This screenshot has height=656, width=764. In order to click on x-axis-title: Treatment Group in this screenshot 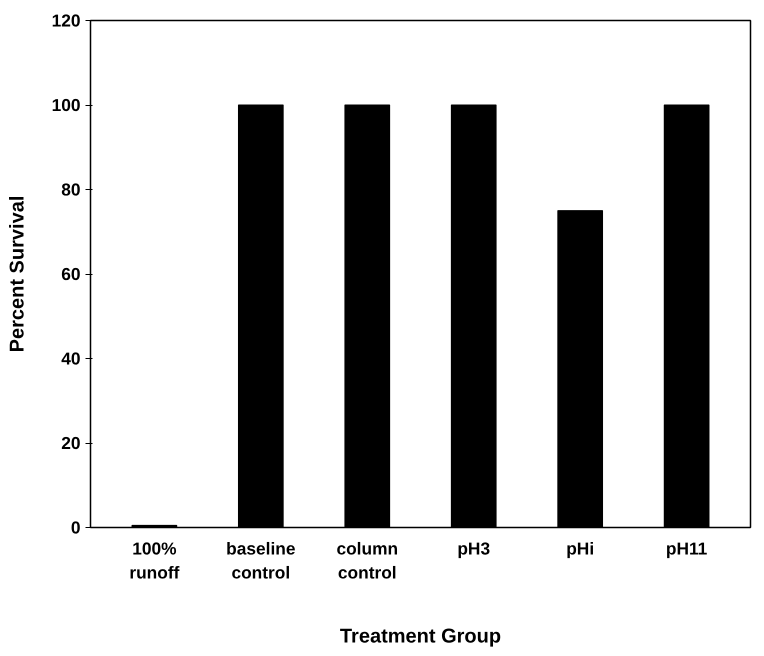, I will do `click(421, 637)`.